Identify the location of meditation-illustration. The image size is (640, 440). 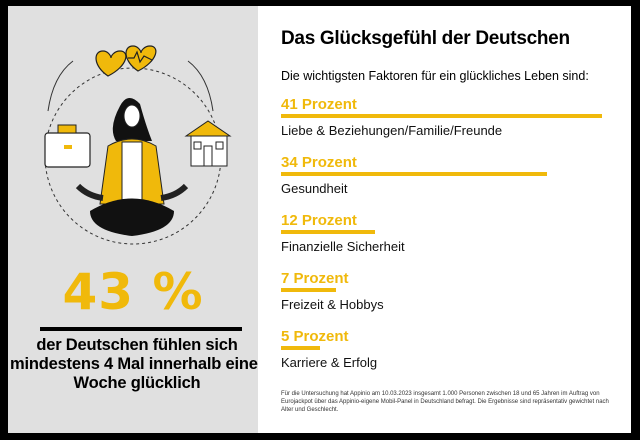
(138, 145).